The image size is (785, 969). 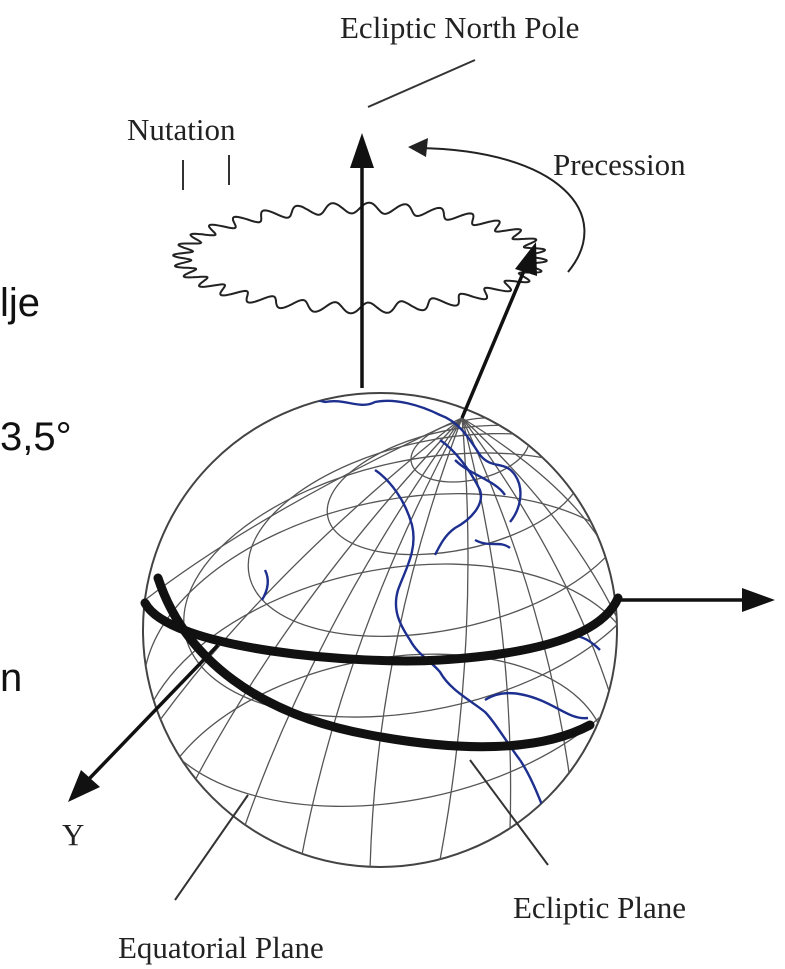 I want to click on latitude-line, so click(x=432, y=535).